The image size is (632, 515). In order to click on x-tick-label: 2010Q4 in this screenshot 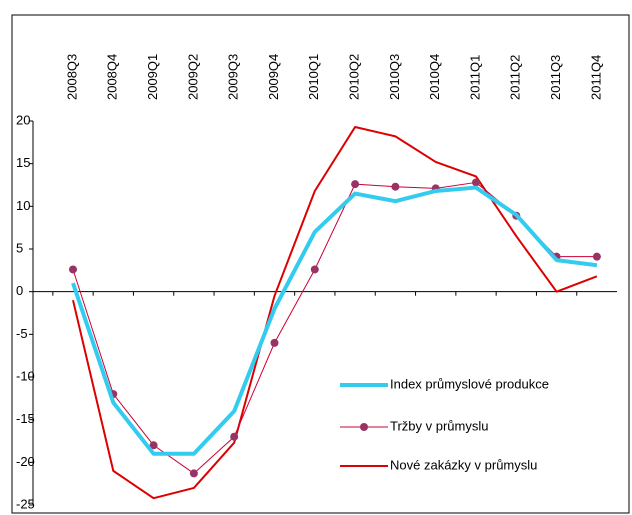, I will do `click(434, 77)`.